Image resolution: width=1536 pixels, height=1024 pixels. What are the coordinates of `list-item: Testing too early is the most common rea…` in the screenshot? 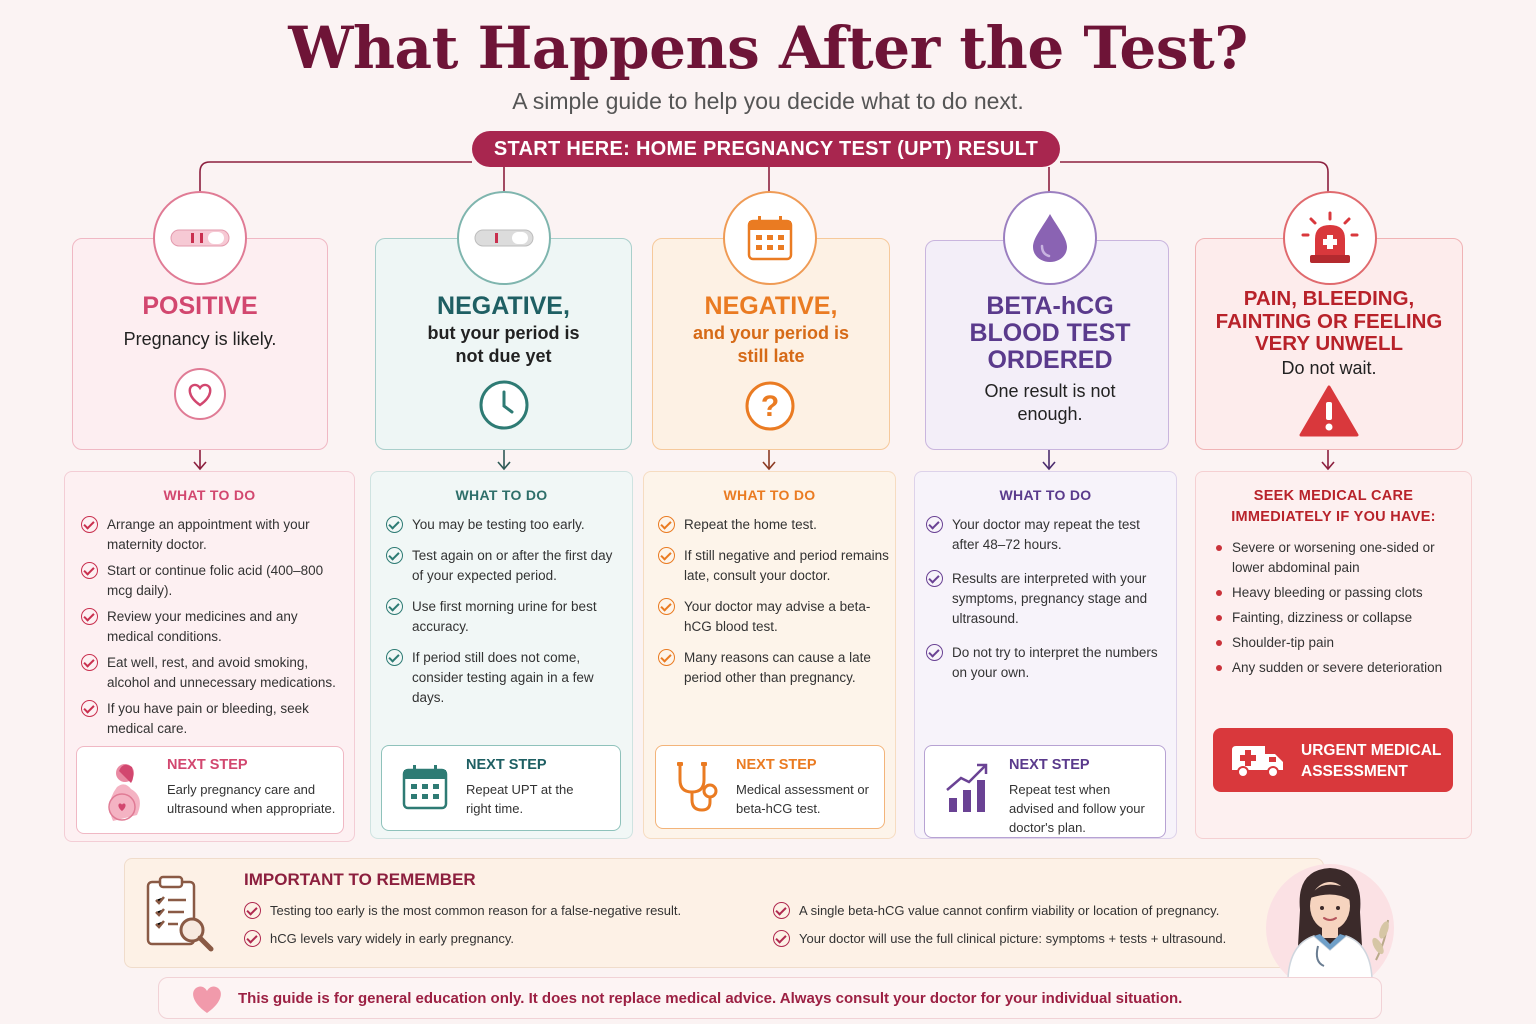 It's located at (462, 910).